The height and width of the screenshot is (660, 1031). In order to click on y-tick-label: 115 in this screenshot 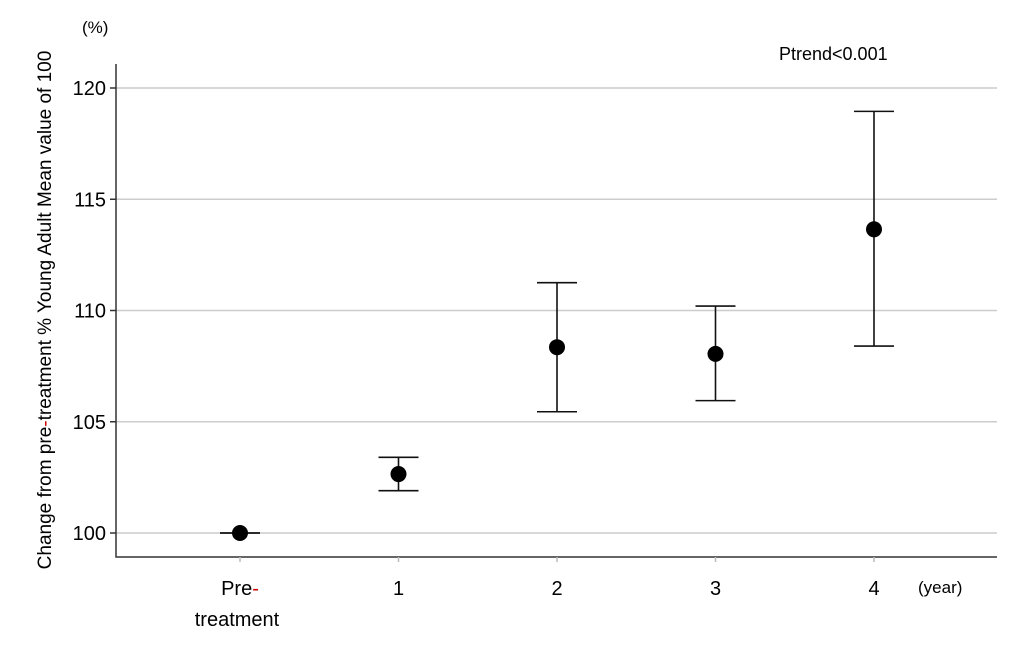, I will do `click(90, 200)`.